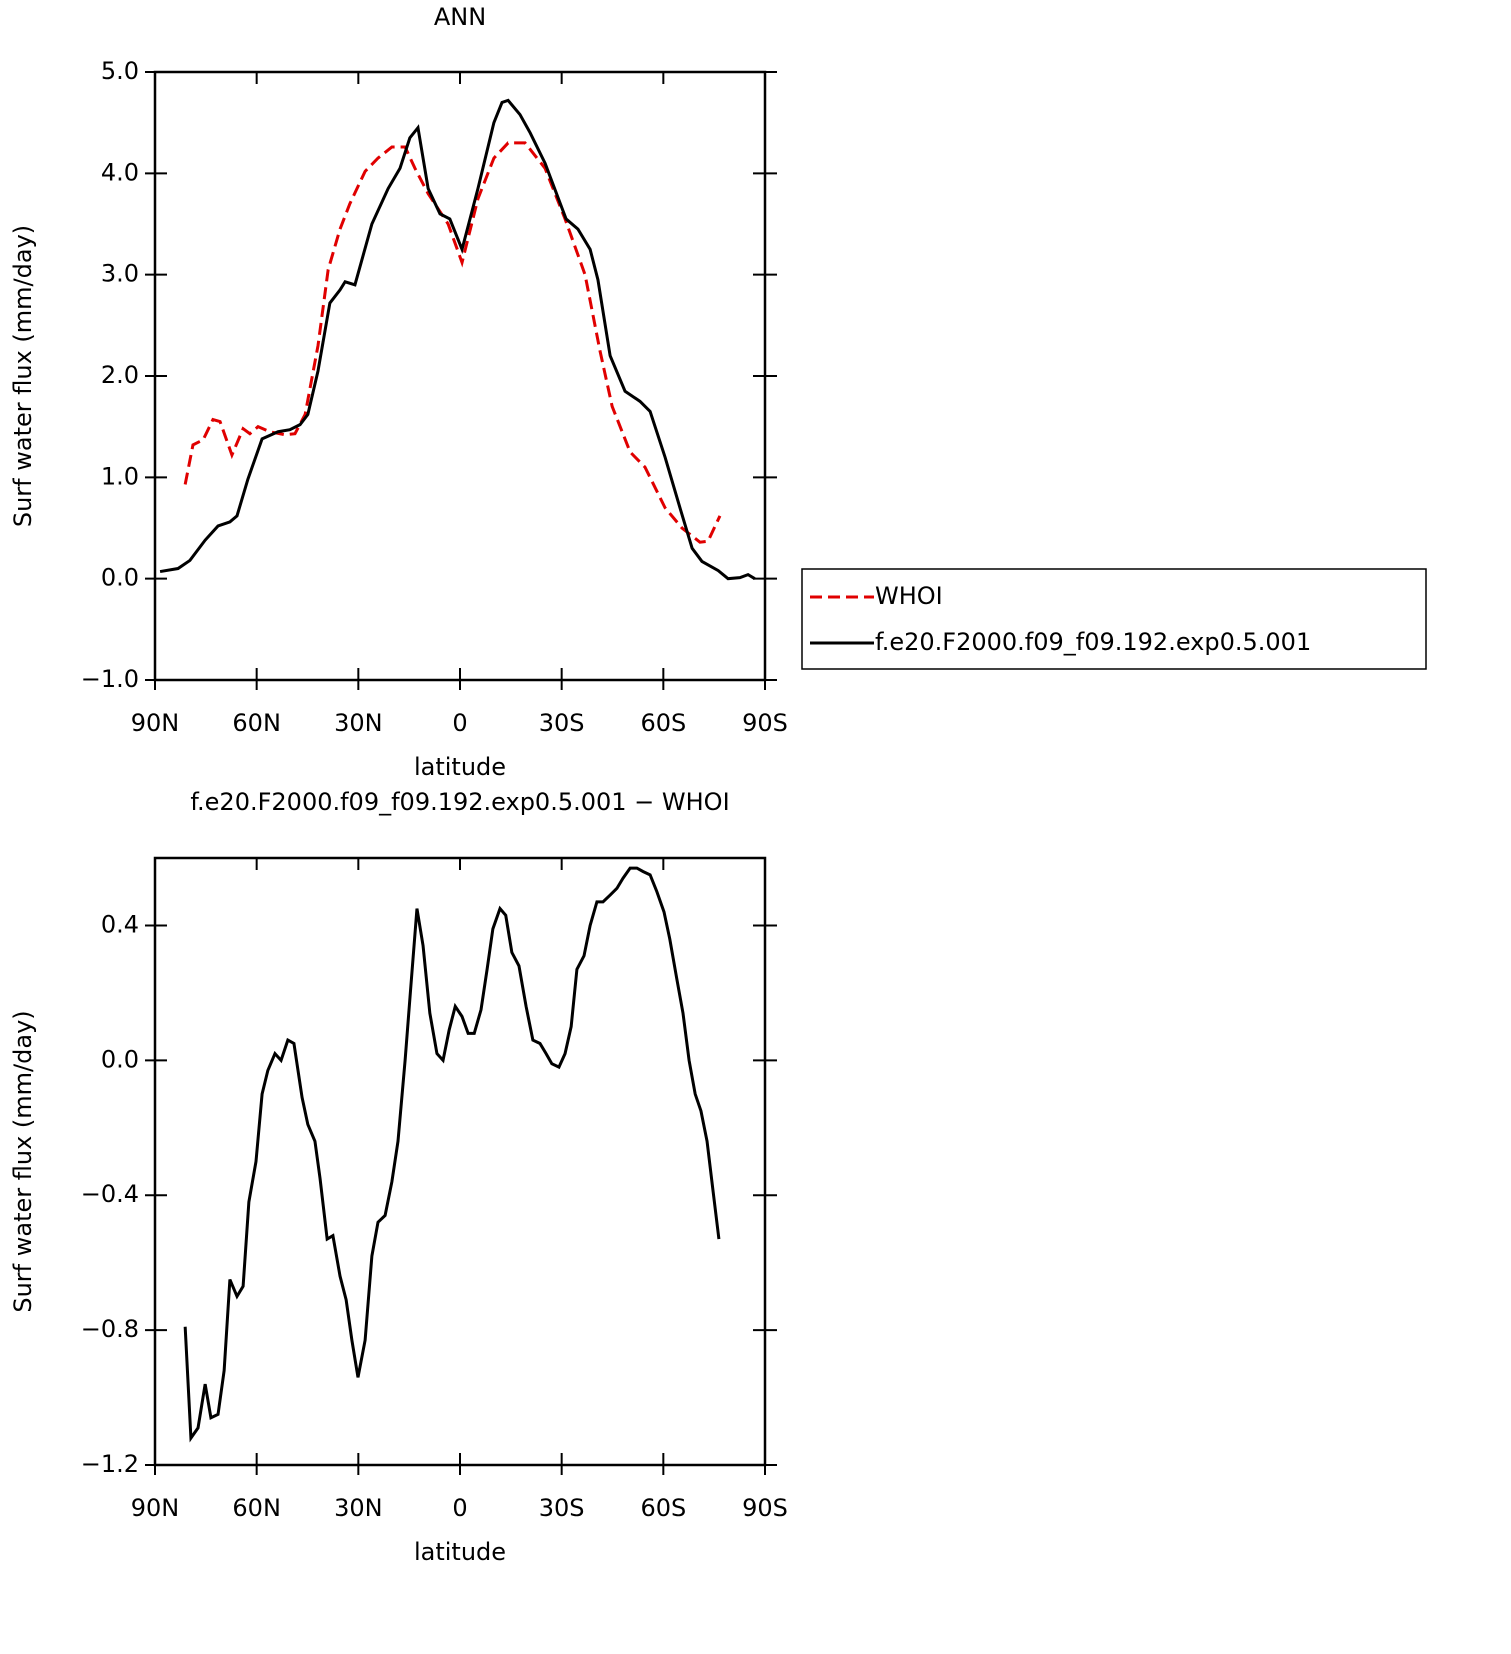  What do you see at coordinates (110, 1329) in the screenshot?
I see `y-tick-label: −0.8` at bounding box center [110, 1329].